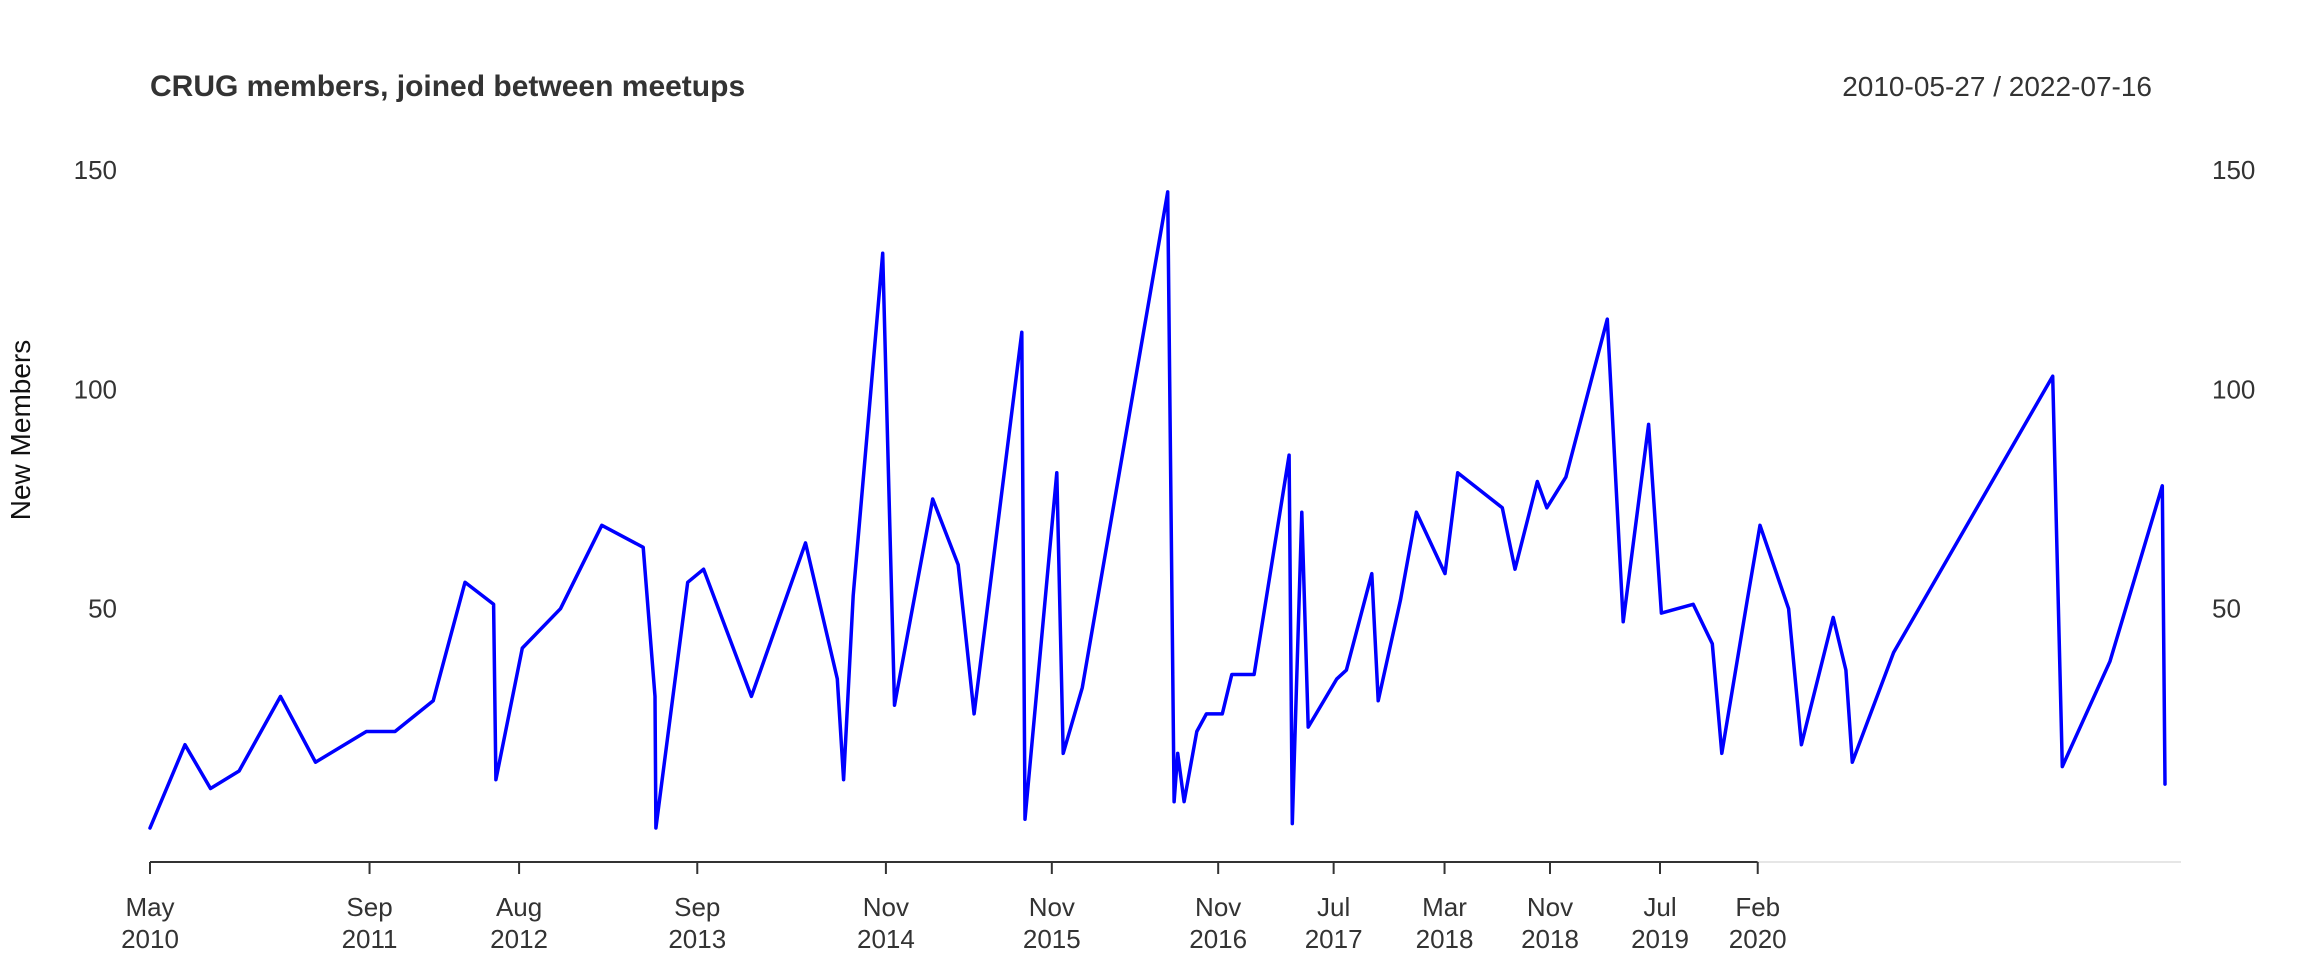 This screenshot has height=960, width=2304. Describe the element at coordinates (102, 609) in the screenshot. I see `y-tick-label-left: 50` at that location.